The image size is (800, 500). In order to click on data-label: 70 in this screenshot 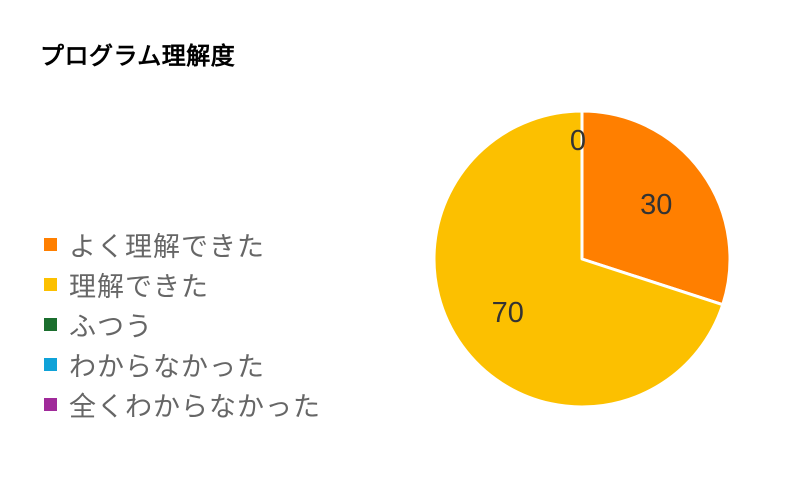, I will do `click(508, 313)`.